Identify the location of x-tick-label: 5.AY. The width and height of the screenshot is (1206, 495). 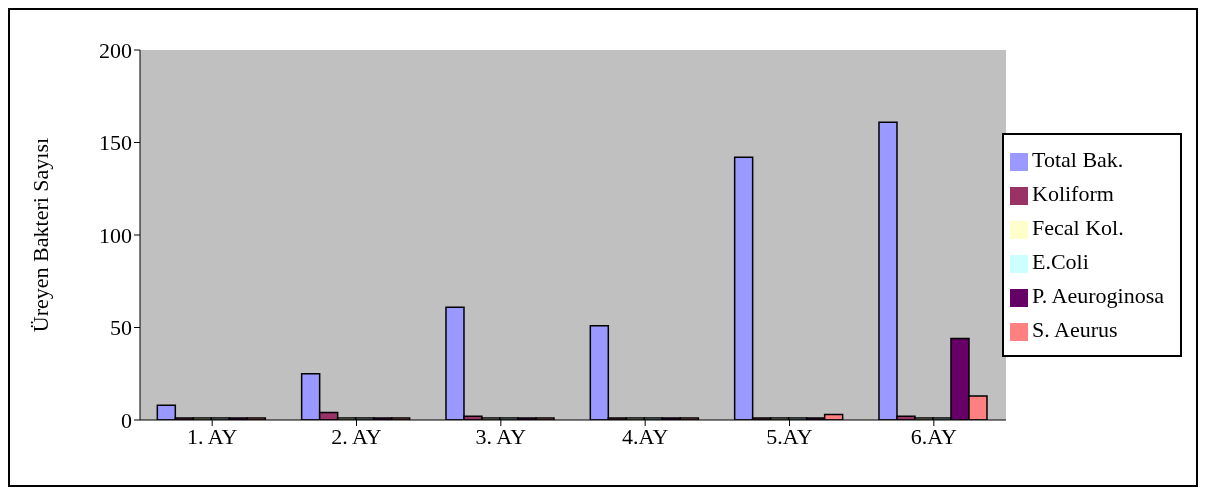
(789, 436).